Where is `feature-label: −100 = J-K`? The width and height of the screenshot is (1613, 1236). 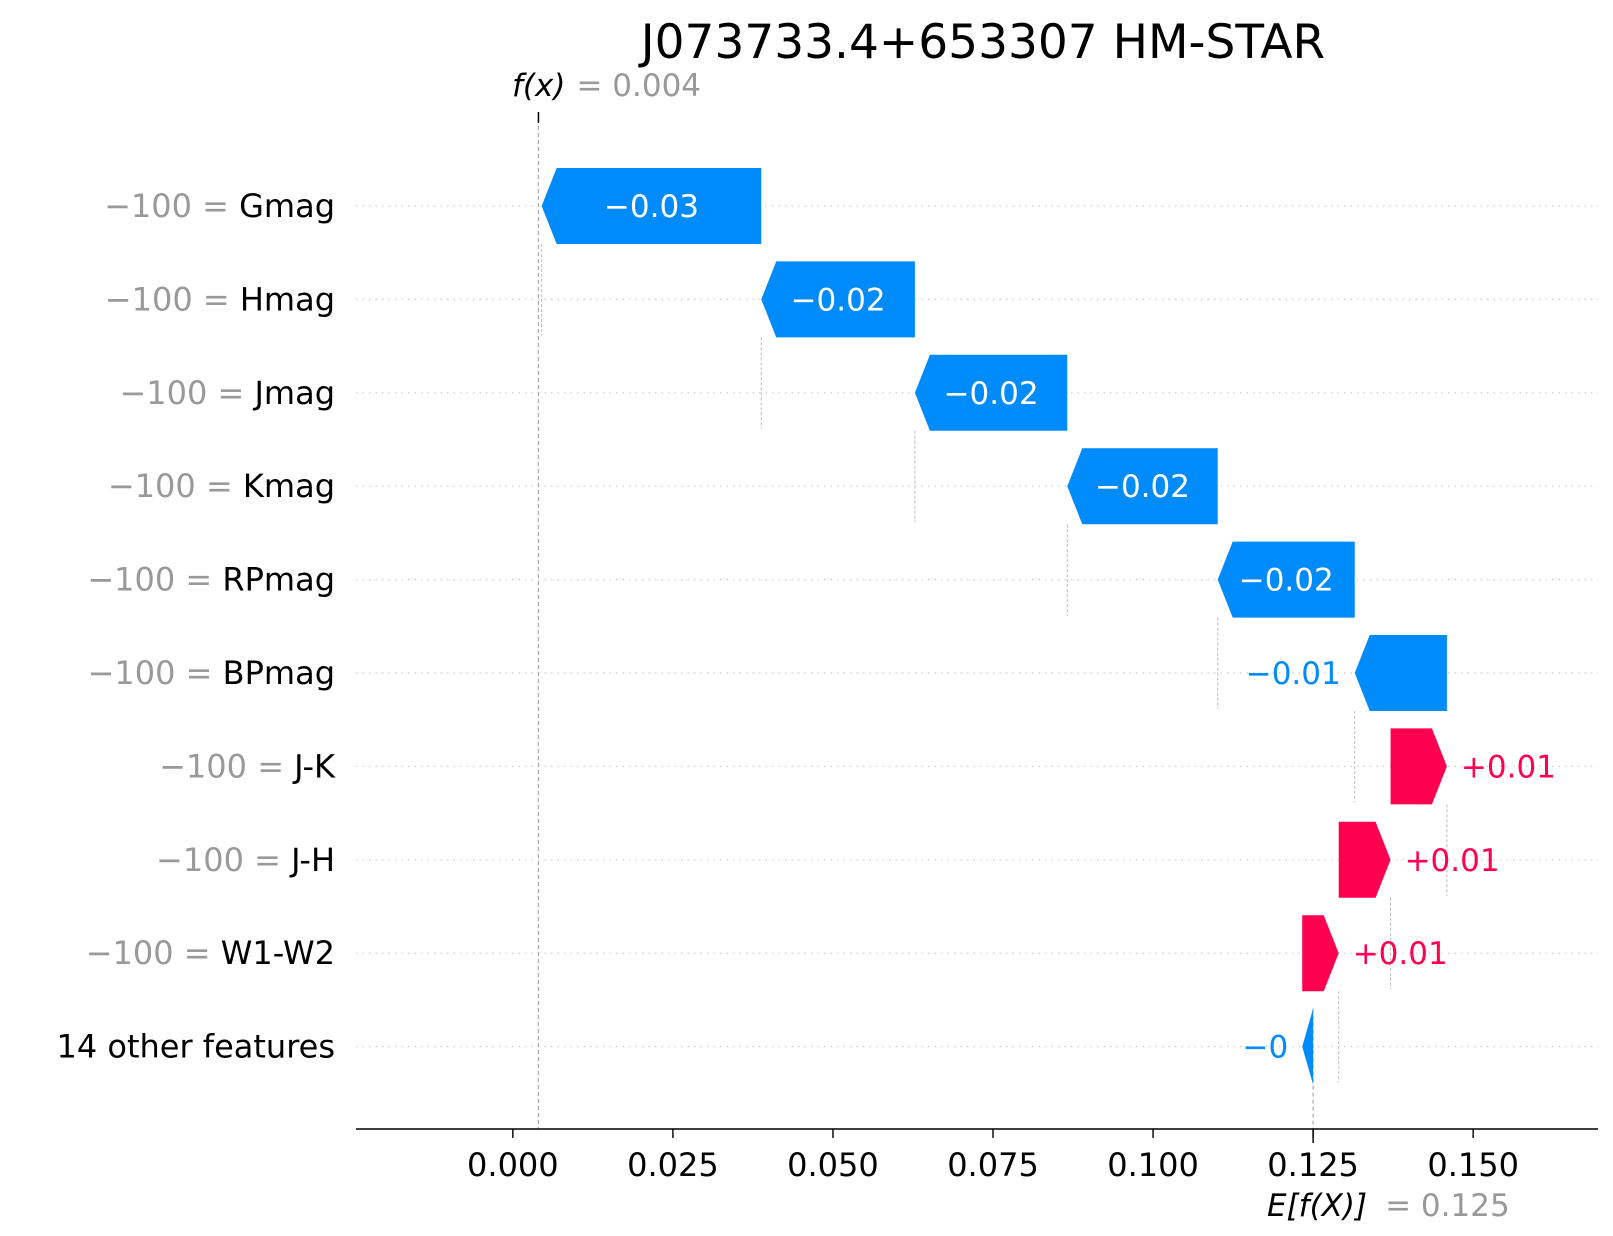
feature-label: −100 = J-K is located at coordinates (247, 766).